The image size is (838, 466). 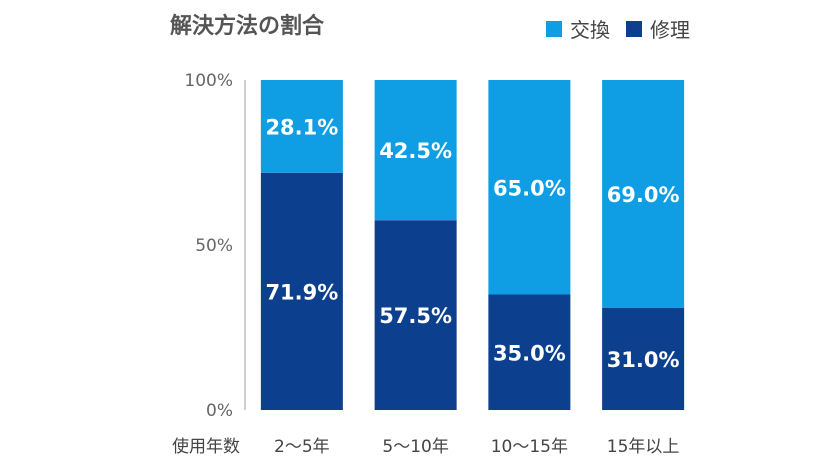 I want to click on data-label: 31.0%, so click(x=643, y=360).